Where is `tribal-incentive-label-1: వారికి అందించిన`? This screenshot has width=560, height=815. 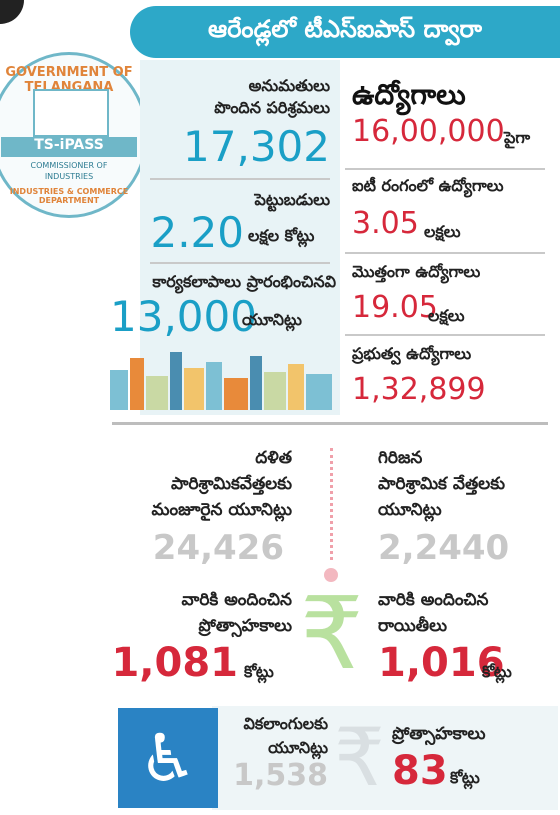
tribal-incentive-label-1: వారికి అందించిన is located at coordinates (433, 600).